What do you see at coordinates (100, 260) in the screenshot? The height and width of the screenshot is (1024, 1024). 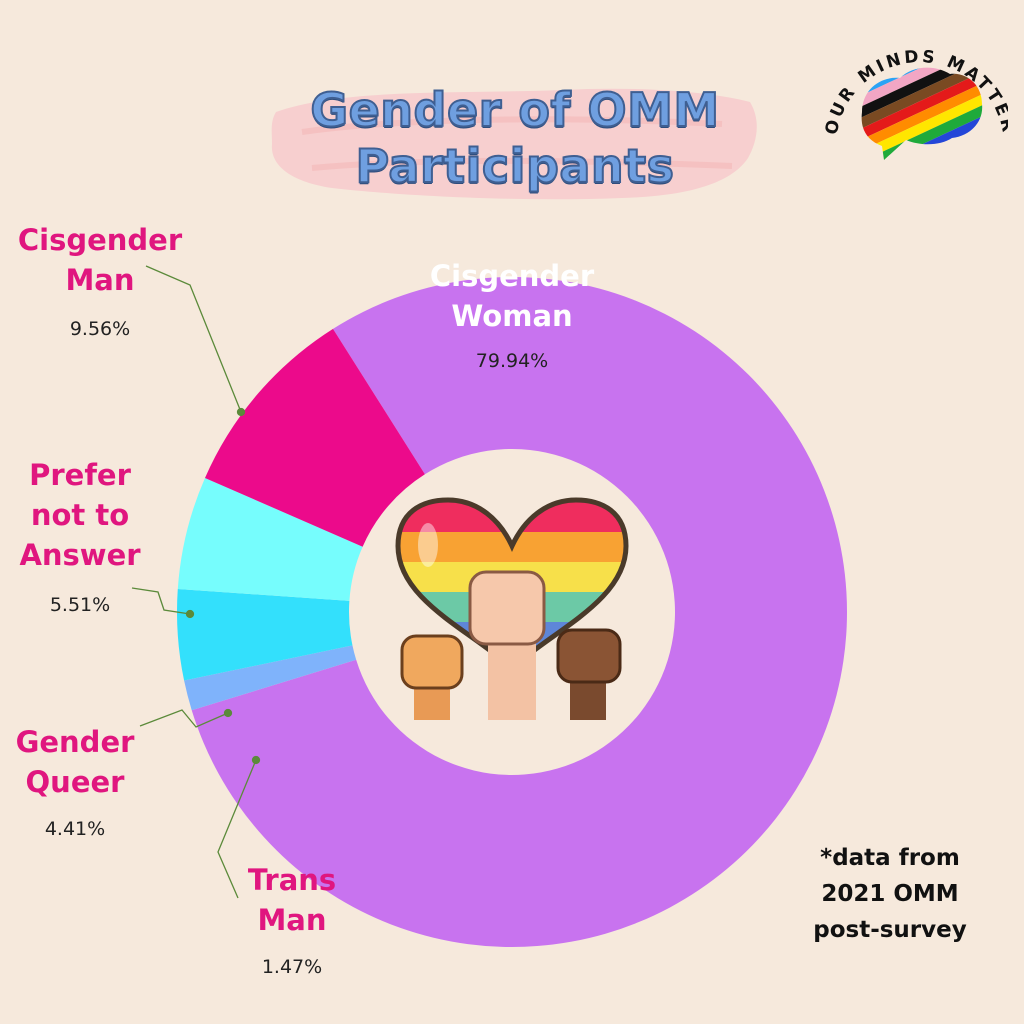 I see `label-cisgender-man: Cisgender Man` at bounding box center [100, 260].